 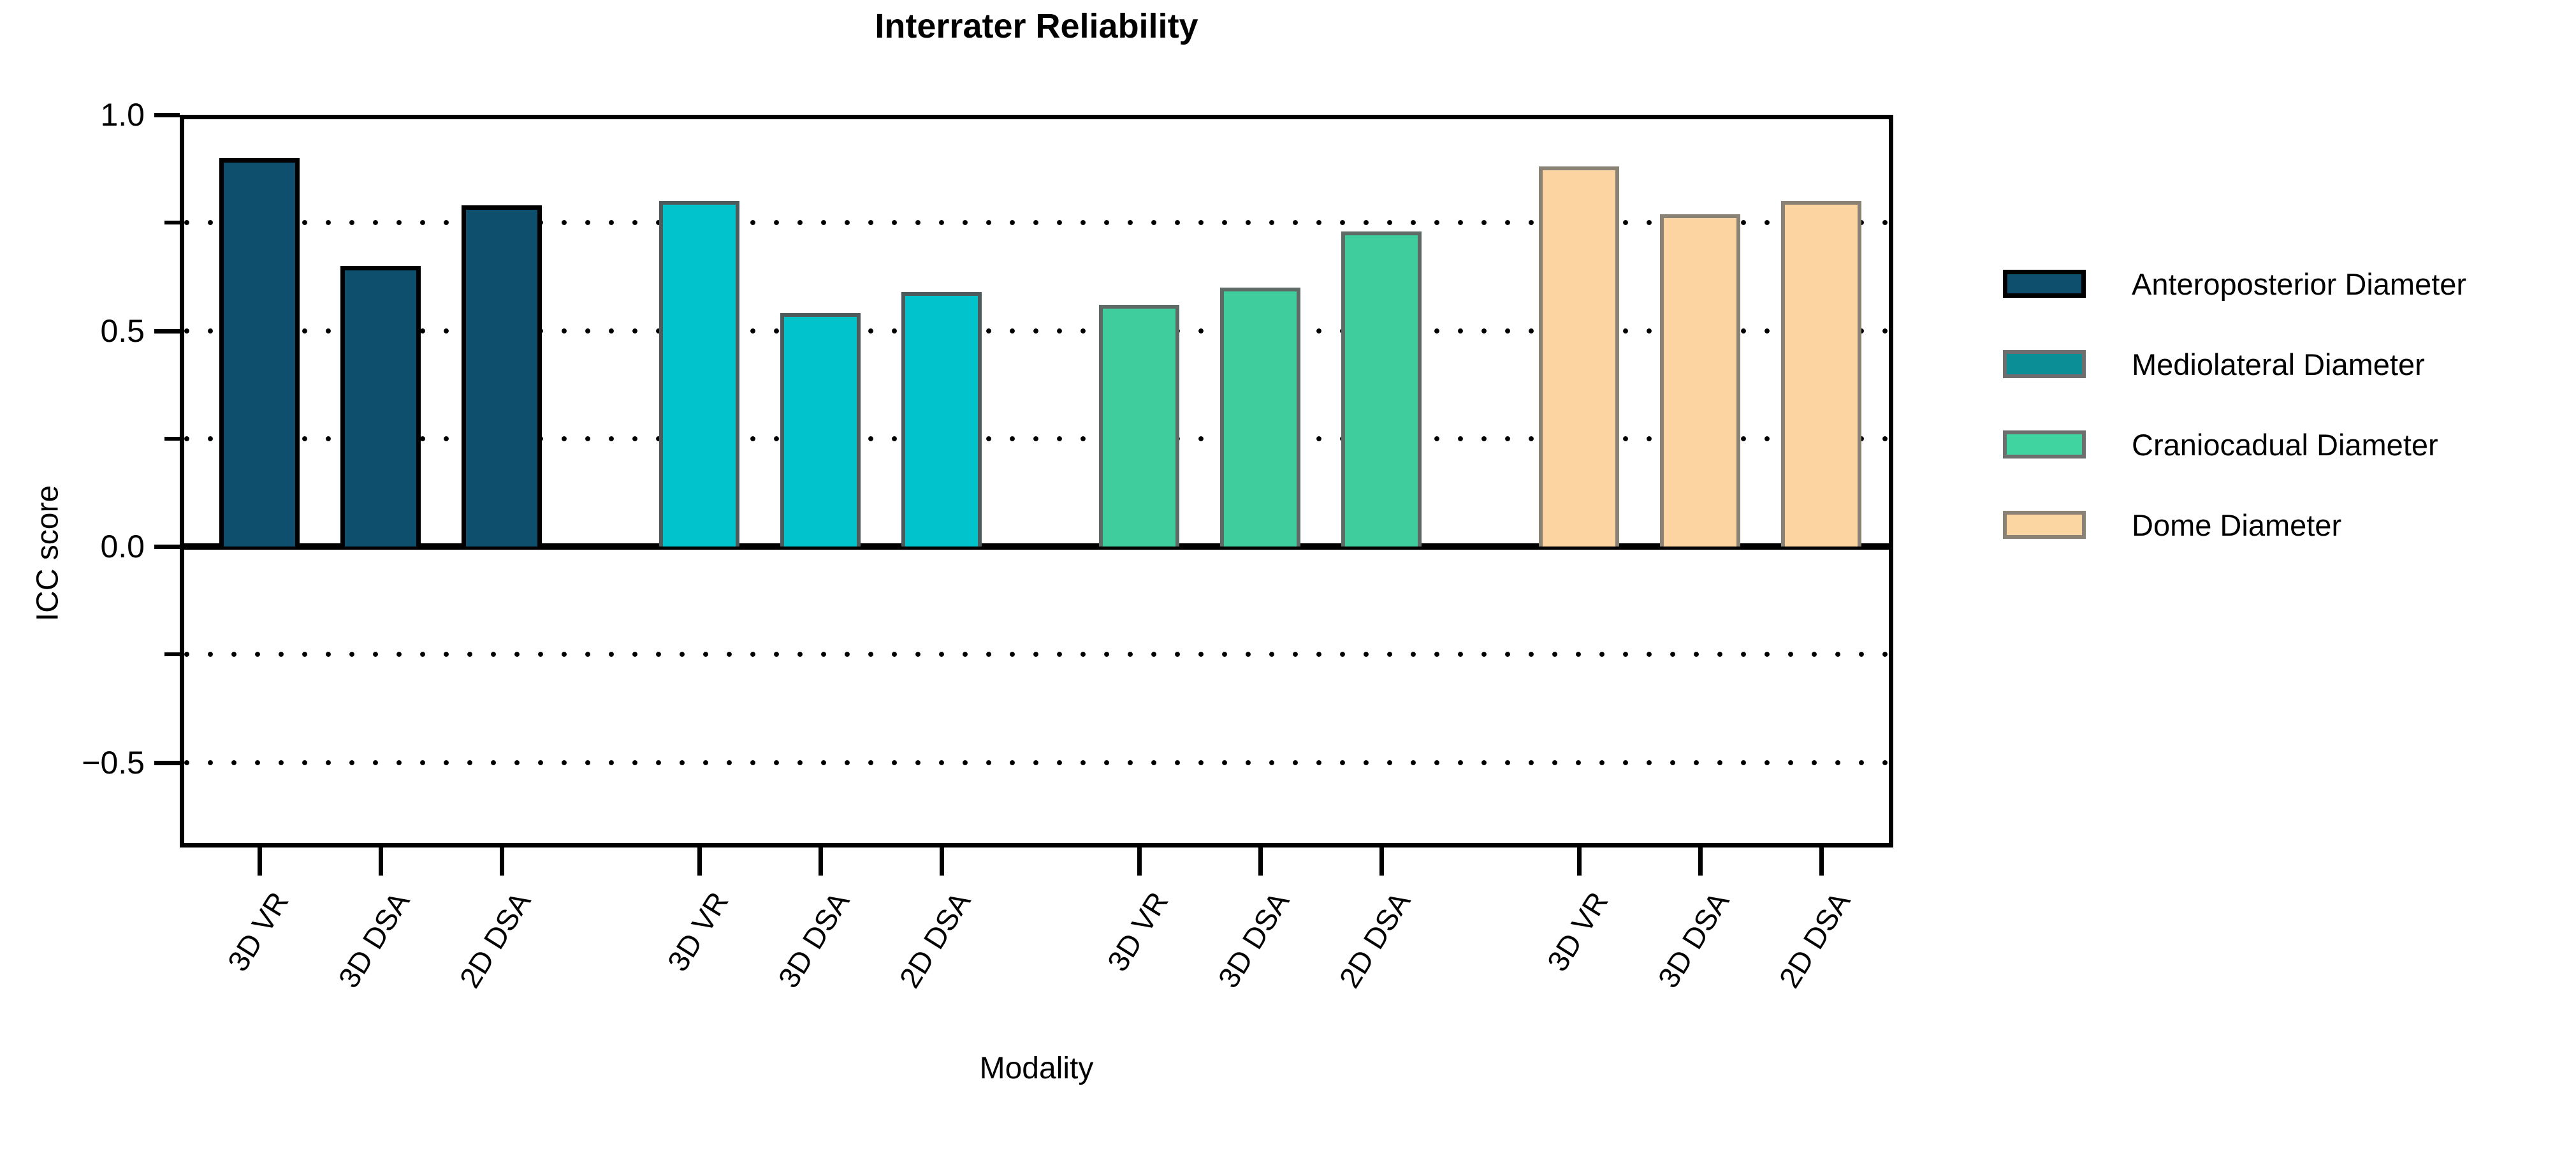 What do you see at coordinates (172, 654) in the screenshot?
I see `y-minor-tick--0.25` at bounding box center [172, 654].